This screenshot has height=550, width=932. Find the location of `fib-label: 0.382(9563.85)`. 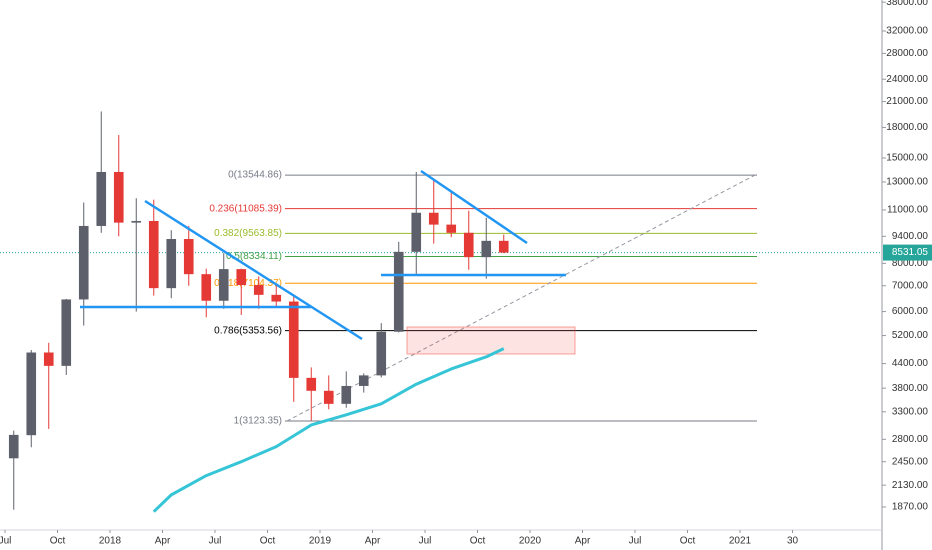

fib-label: 0.382(9563.85) is located at coordinates (248, 233).